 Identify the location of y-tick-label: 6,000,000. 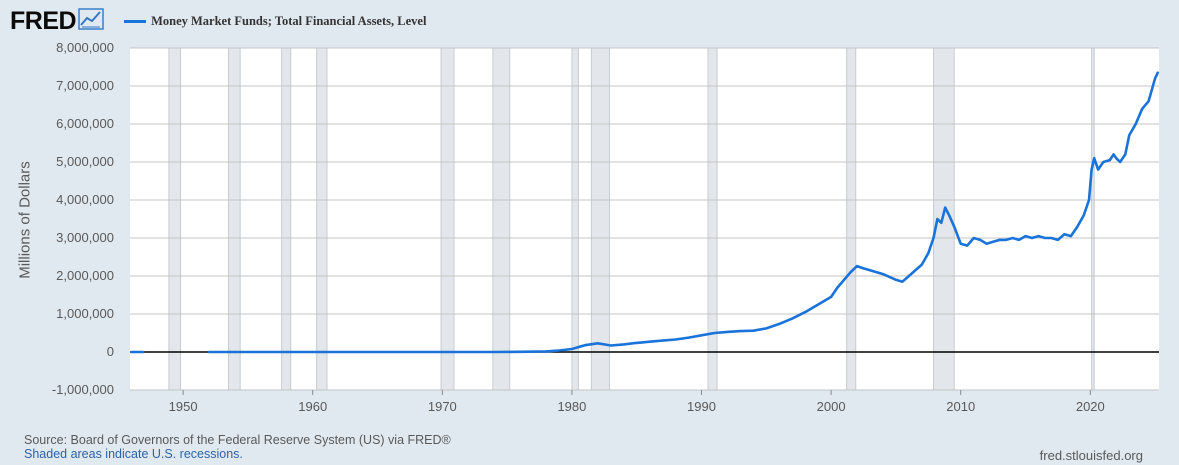
(85, 123).